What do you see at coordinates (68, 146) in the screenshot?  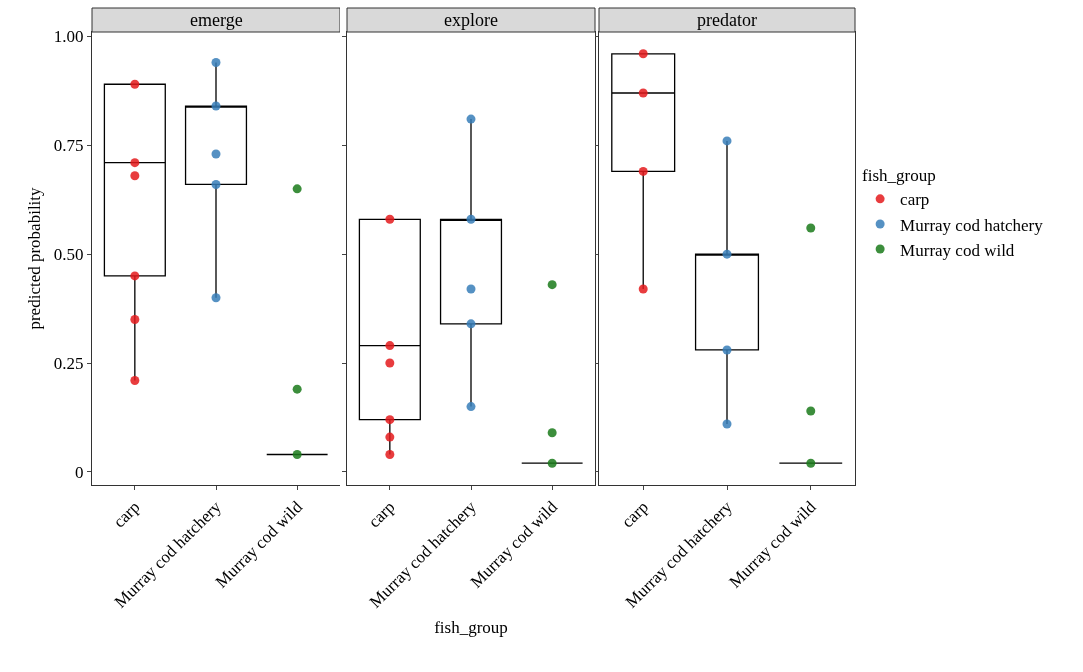 I see `y-tick-label: 0.75` at bounding box center [68, 146].